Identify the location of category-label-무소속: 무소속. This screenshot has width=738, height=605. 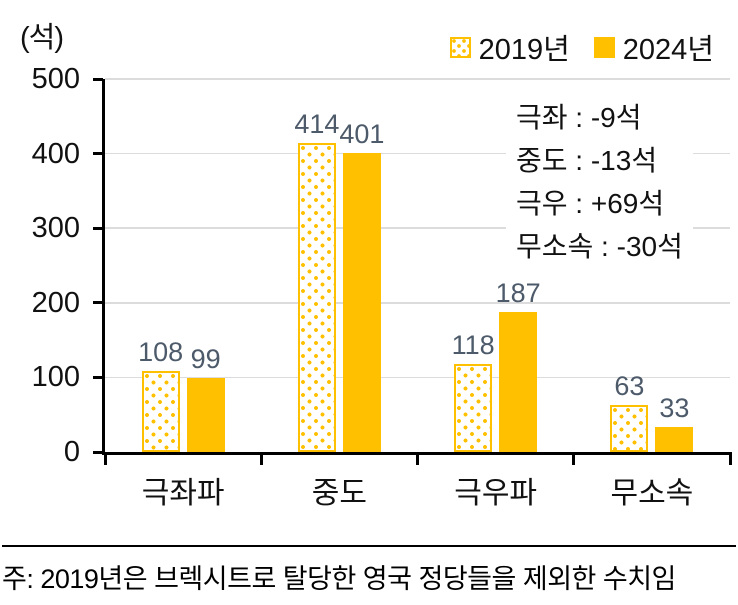
(652, 493).